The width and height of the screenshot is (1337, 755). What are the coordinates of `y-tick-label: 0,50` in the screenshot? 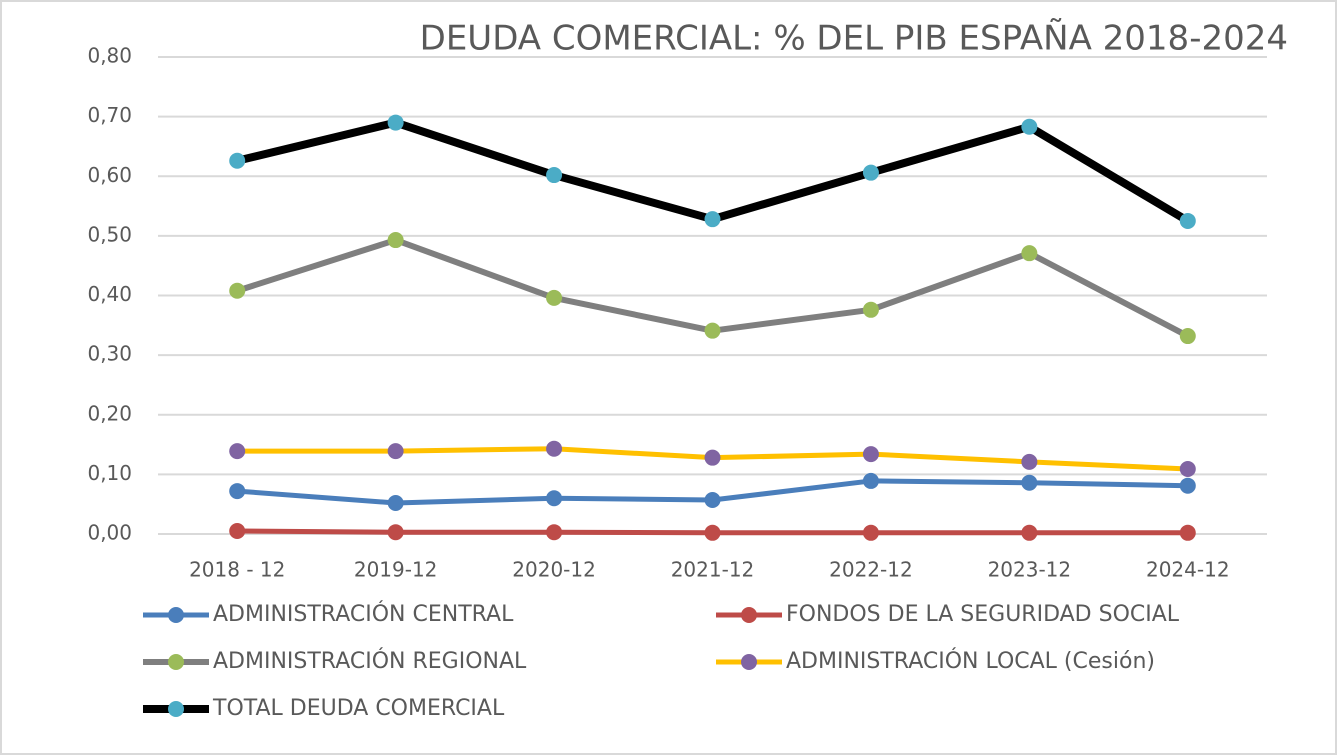 It's located at (109, 234).